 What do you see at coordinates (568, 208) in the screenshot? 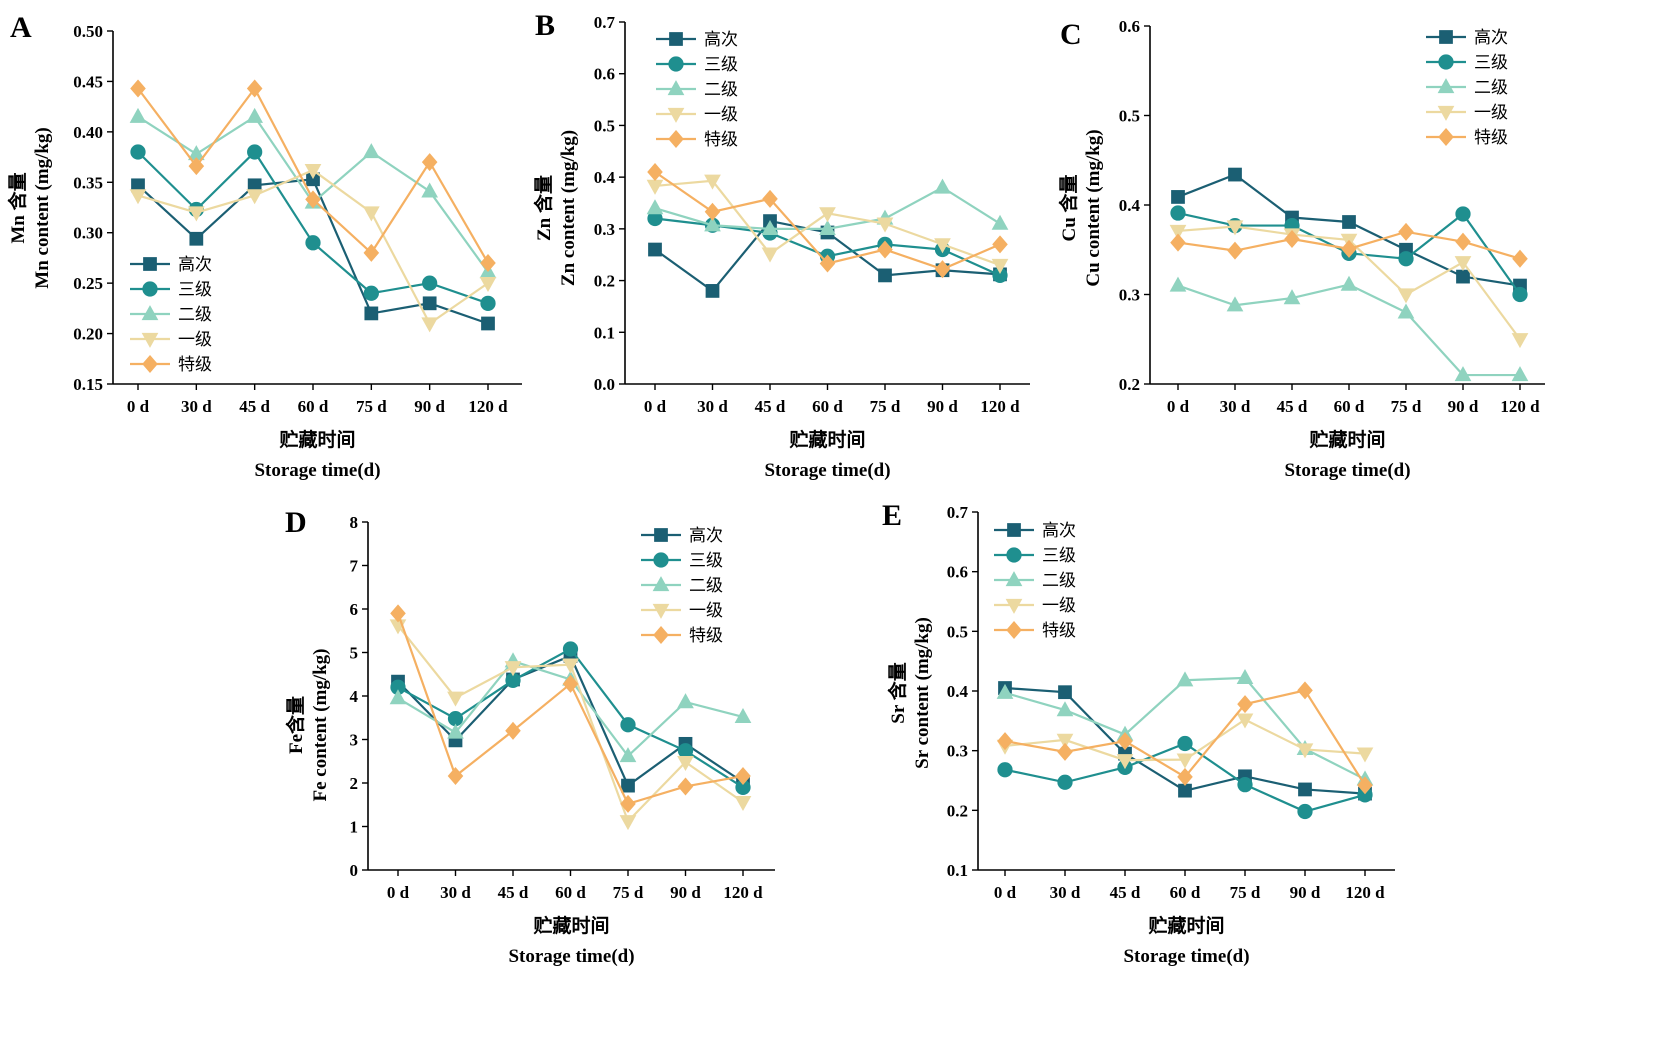
I see `y-axis-label-en: Zn content (mg/kg)` at bounding box center [568, 208].